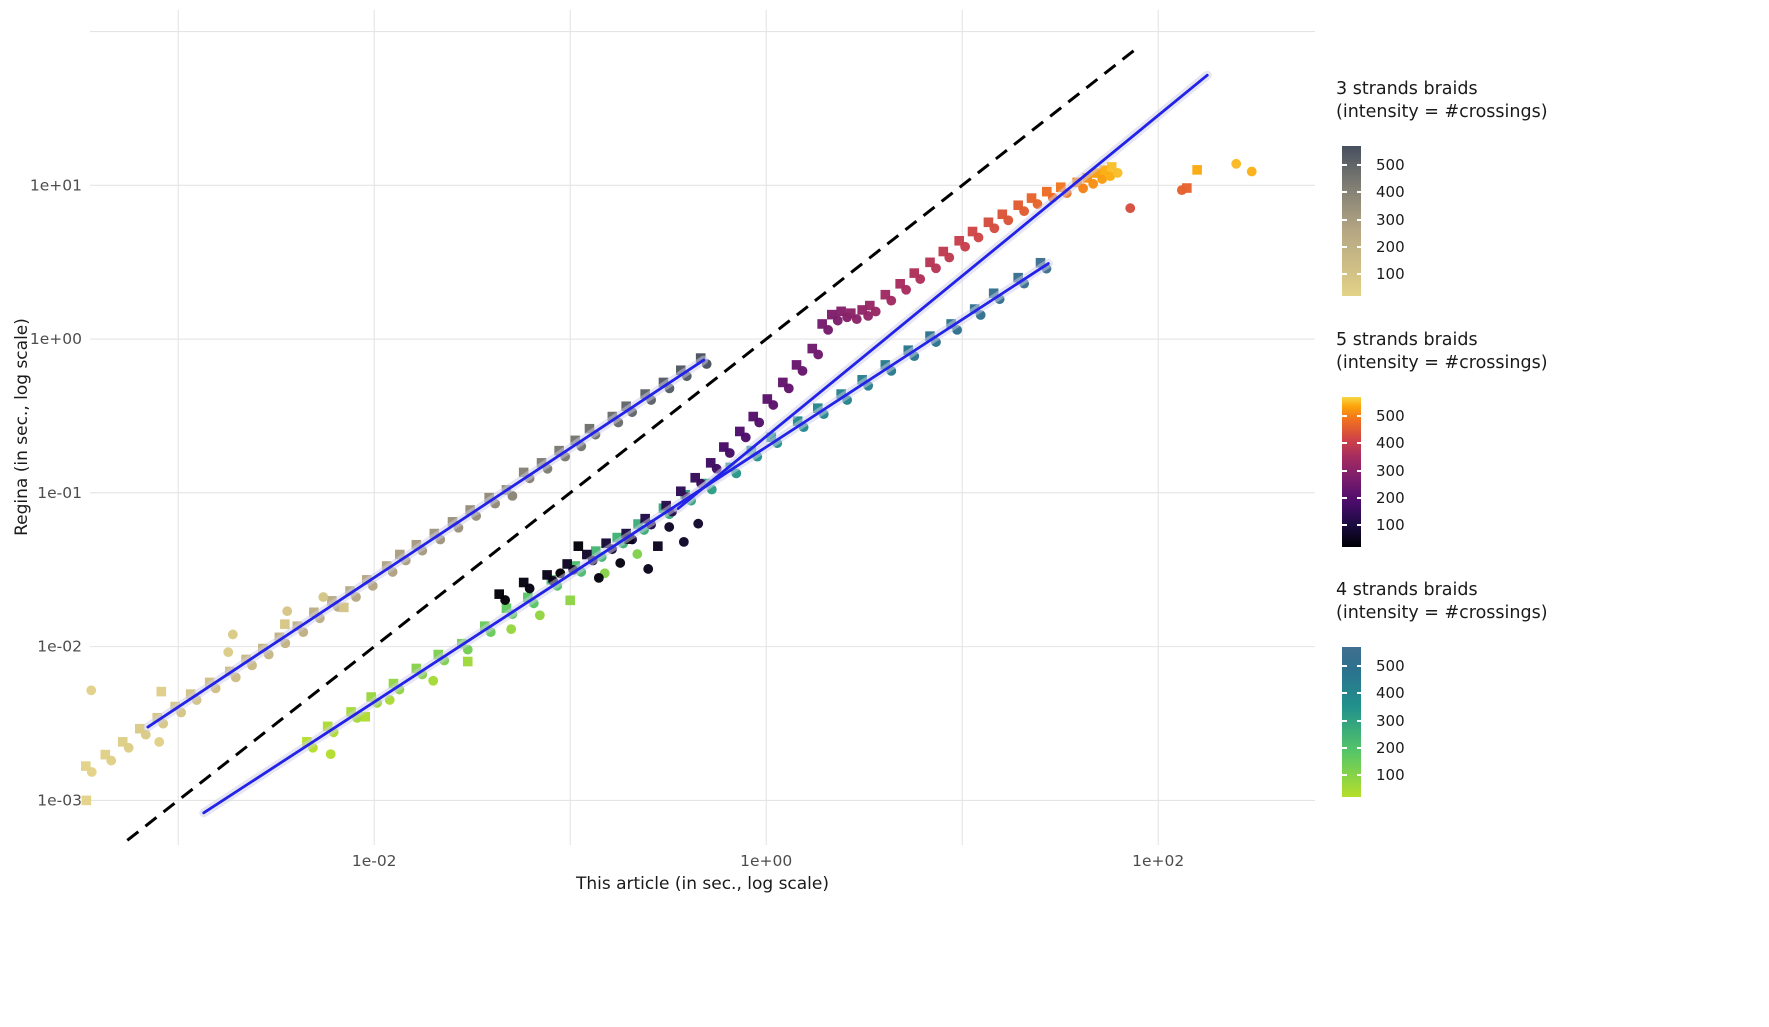 The width and height of the screenshot is (1769, 1027). I want to click on legend-title: 5 strands braids, so click(1407, 340).